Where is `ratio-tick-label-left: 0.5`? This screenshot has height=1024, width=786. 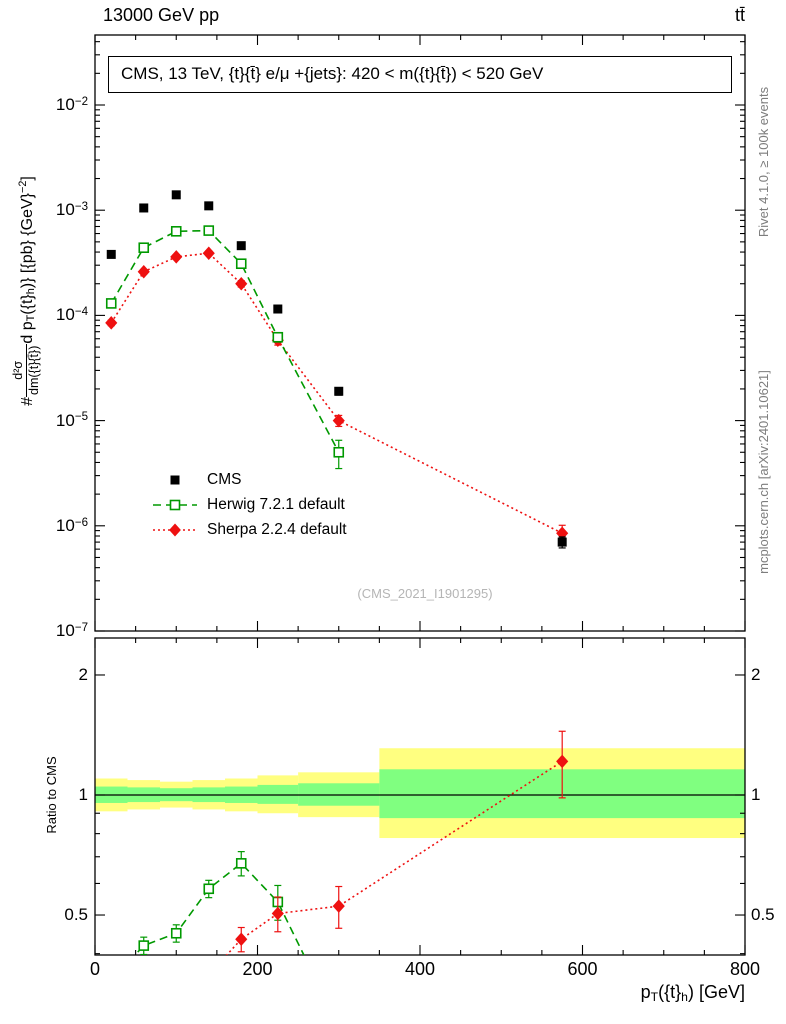 ratio-tick-label-left: 0.5 is located at coordinates (76, 915).